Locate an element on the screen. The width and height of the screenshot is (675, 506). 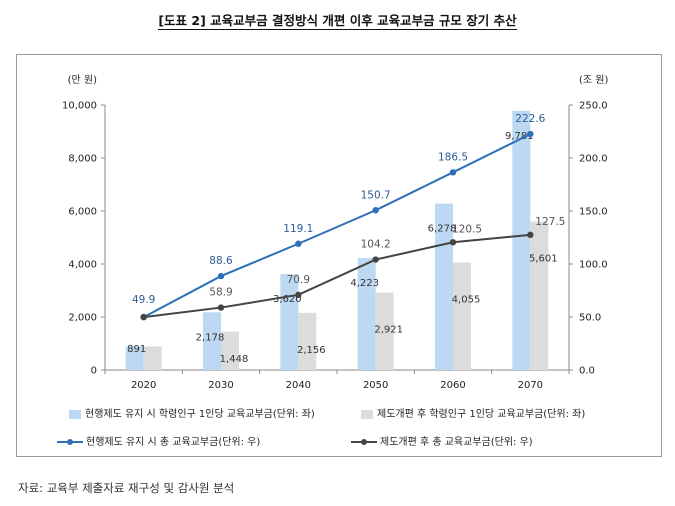
line-value-label: 186.5 is located at coordinates (453, 157).